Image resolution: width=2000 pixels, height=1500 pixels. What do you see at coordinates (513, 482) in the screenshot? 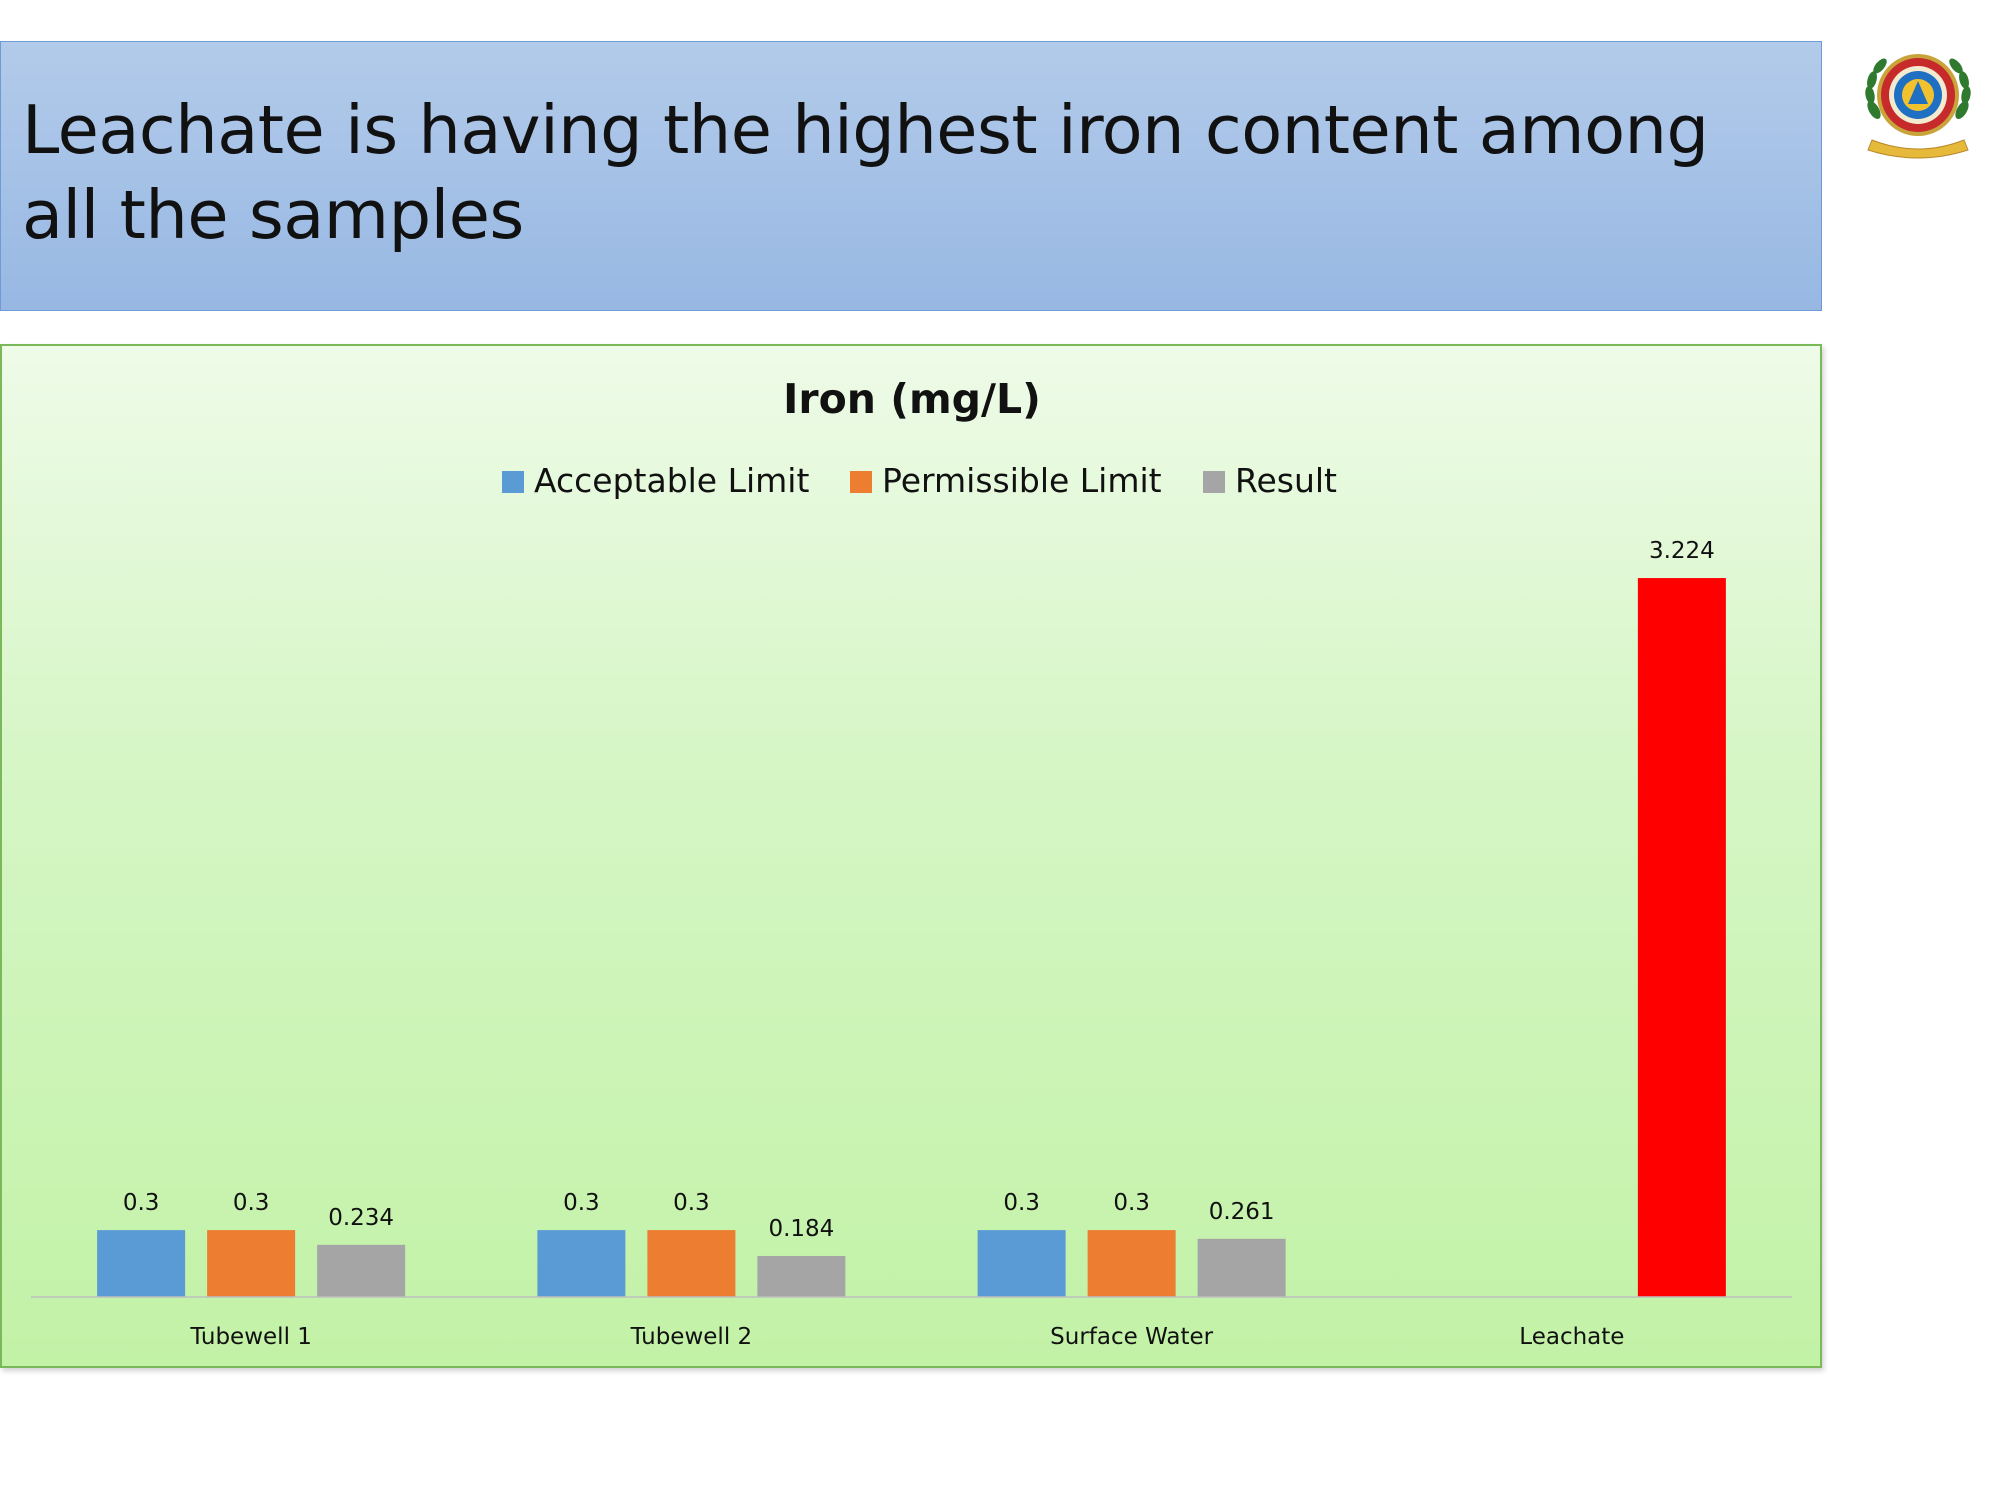
I see `legend-swatch-acceptable` at bounding box center [513, 482].